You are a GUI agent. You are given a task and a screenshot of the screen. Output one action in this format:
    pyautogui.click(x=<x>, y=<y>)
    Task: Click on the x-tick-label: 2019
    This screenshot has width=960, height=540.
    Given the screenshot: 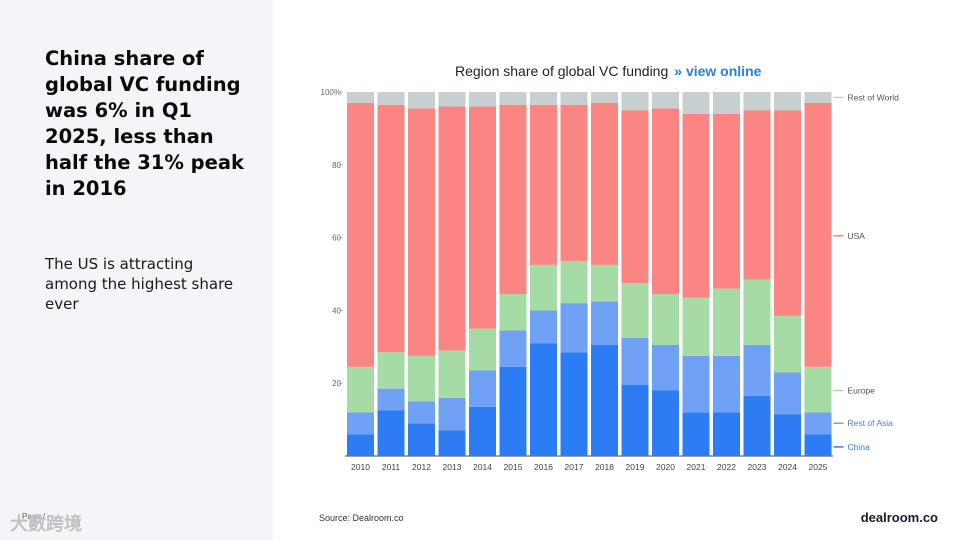 What is the action you would take?
    pyautogui.click(x=635, y=467)
    